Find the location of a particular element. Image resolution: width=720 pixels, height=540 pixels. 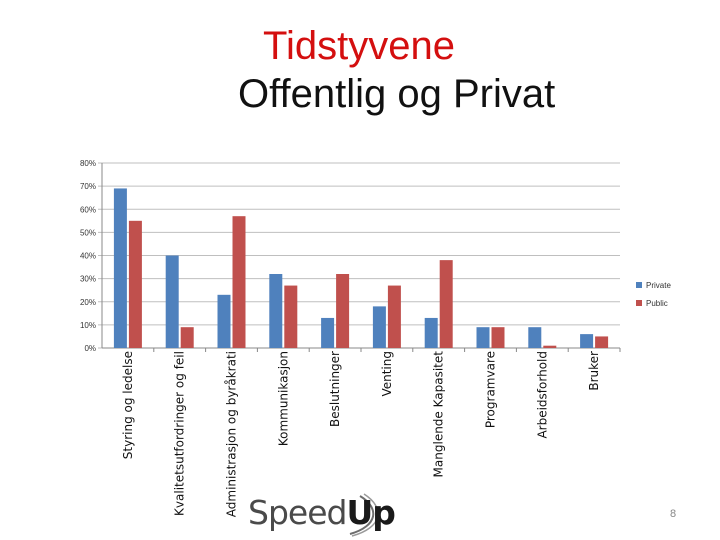

legend-label-private: Private is located at coordinates (658, 285).